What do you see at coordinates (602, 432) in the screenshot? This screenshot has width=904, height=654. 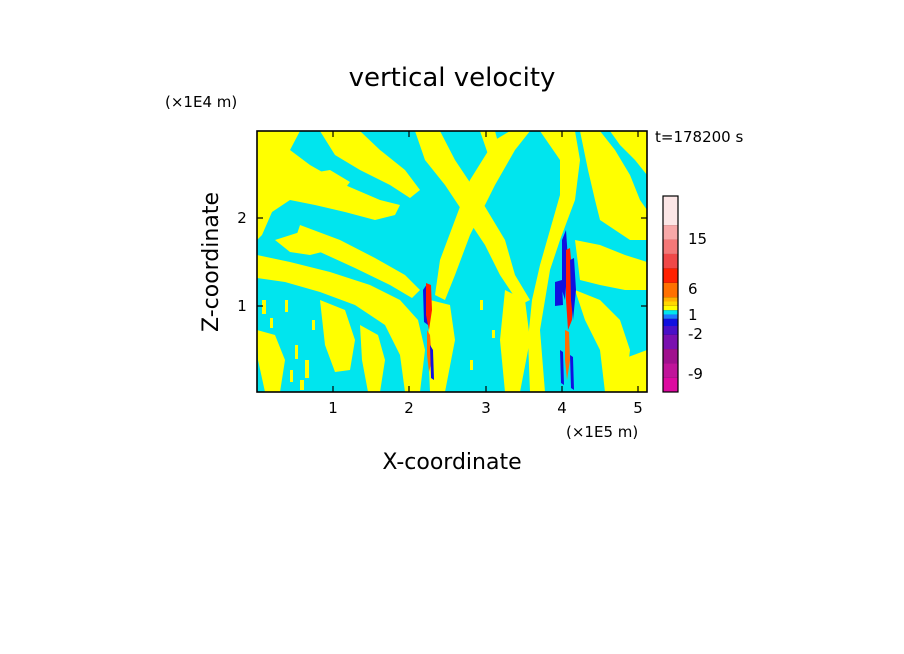 I see `x-unit-label: (×1E5 m)` at bounding box center [602, 432].